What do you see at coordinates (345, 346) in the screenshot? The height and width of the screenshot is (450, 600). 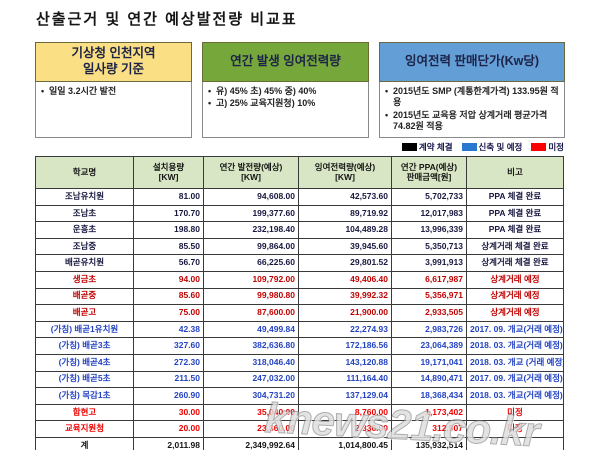 I see `cell-surplus-power: 172,186.56` at bounding box center [345, 346].